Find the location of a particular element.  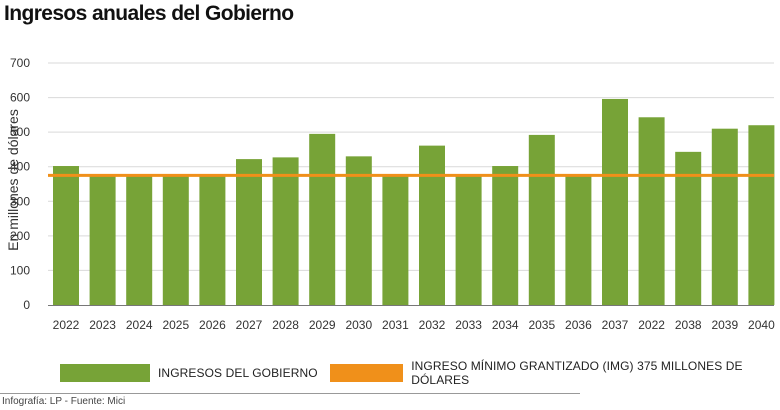

y-tick-label: 100 is located at coordinates (20, 270).